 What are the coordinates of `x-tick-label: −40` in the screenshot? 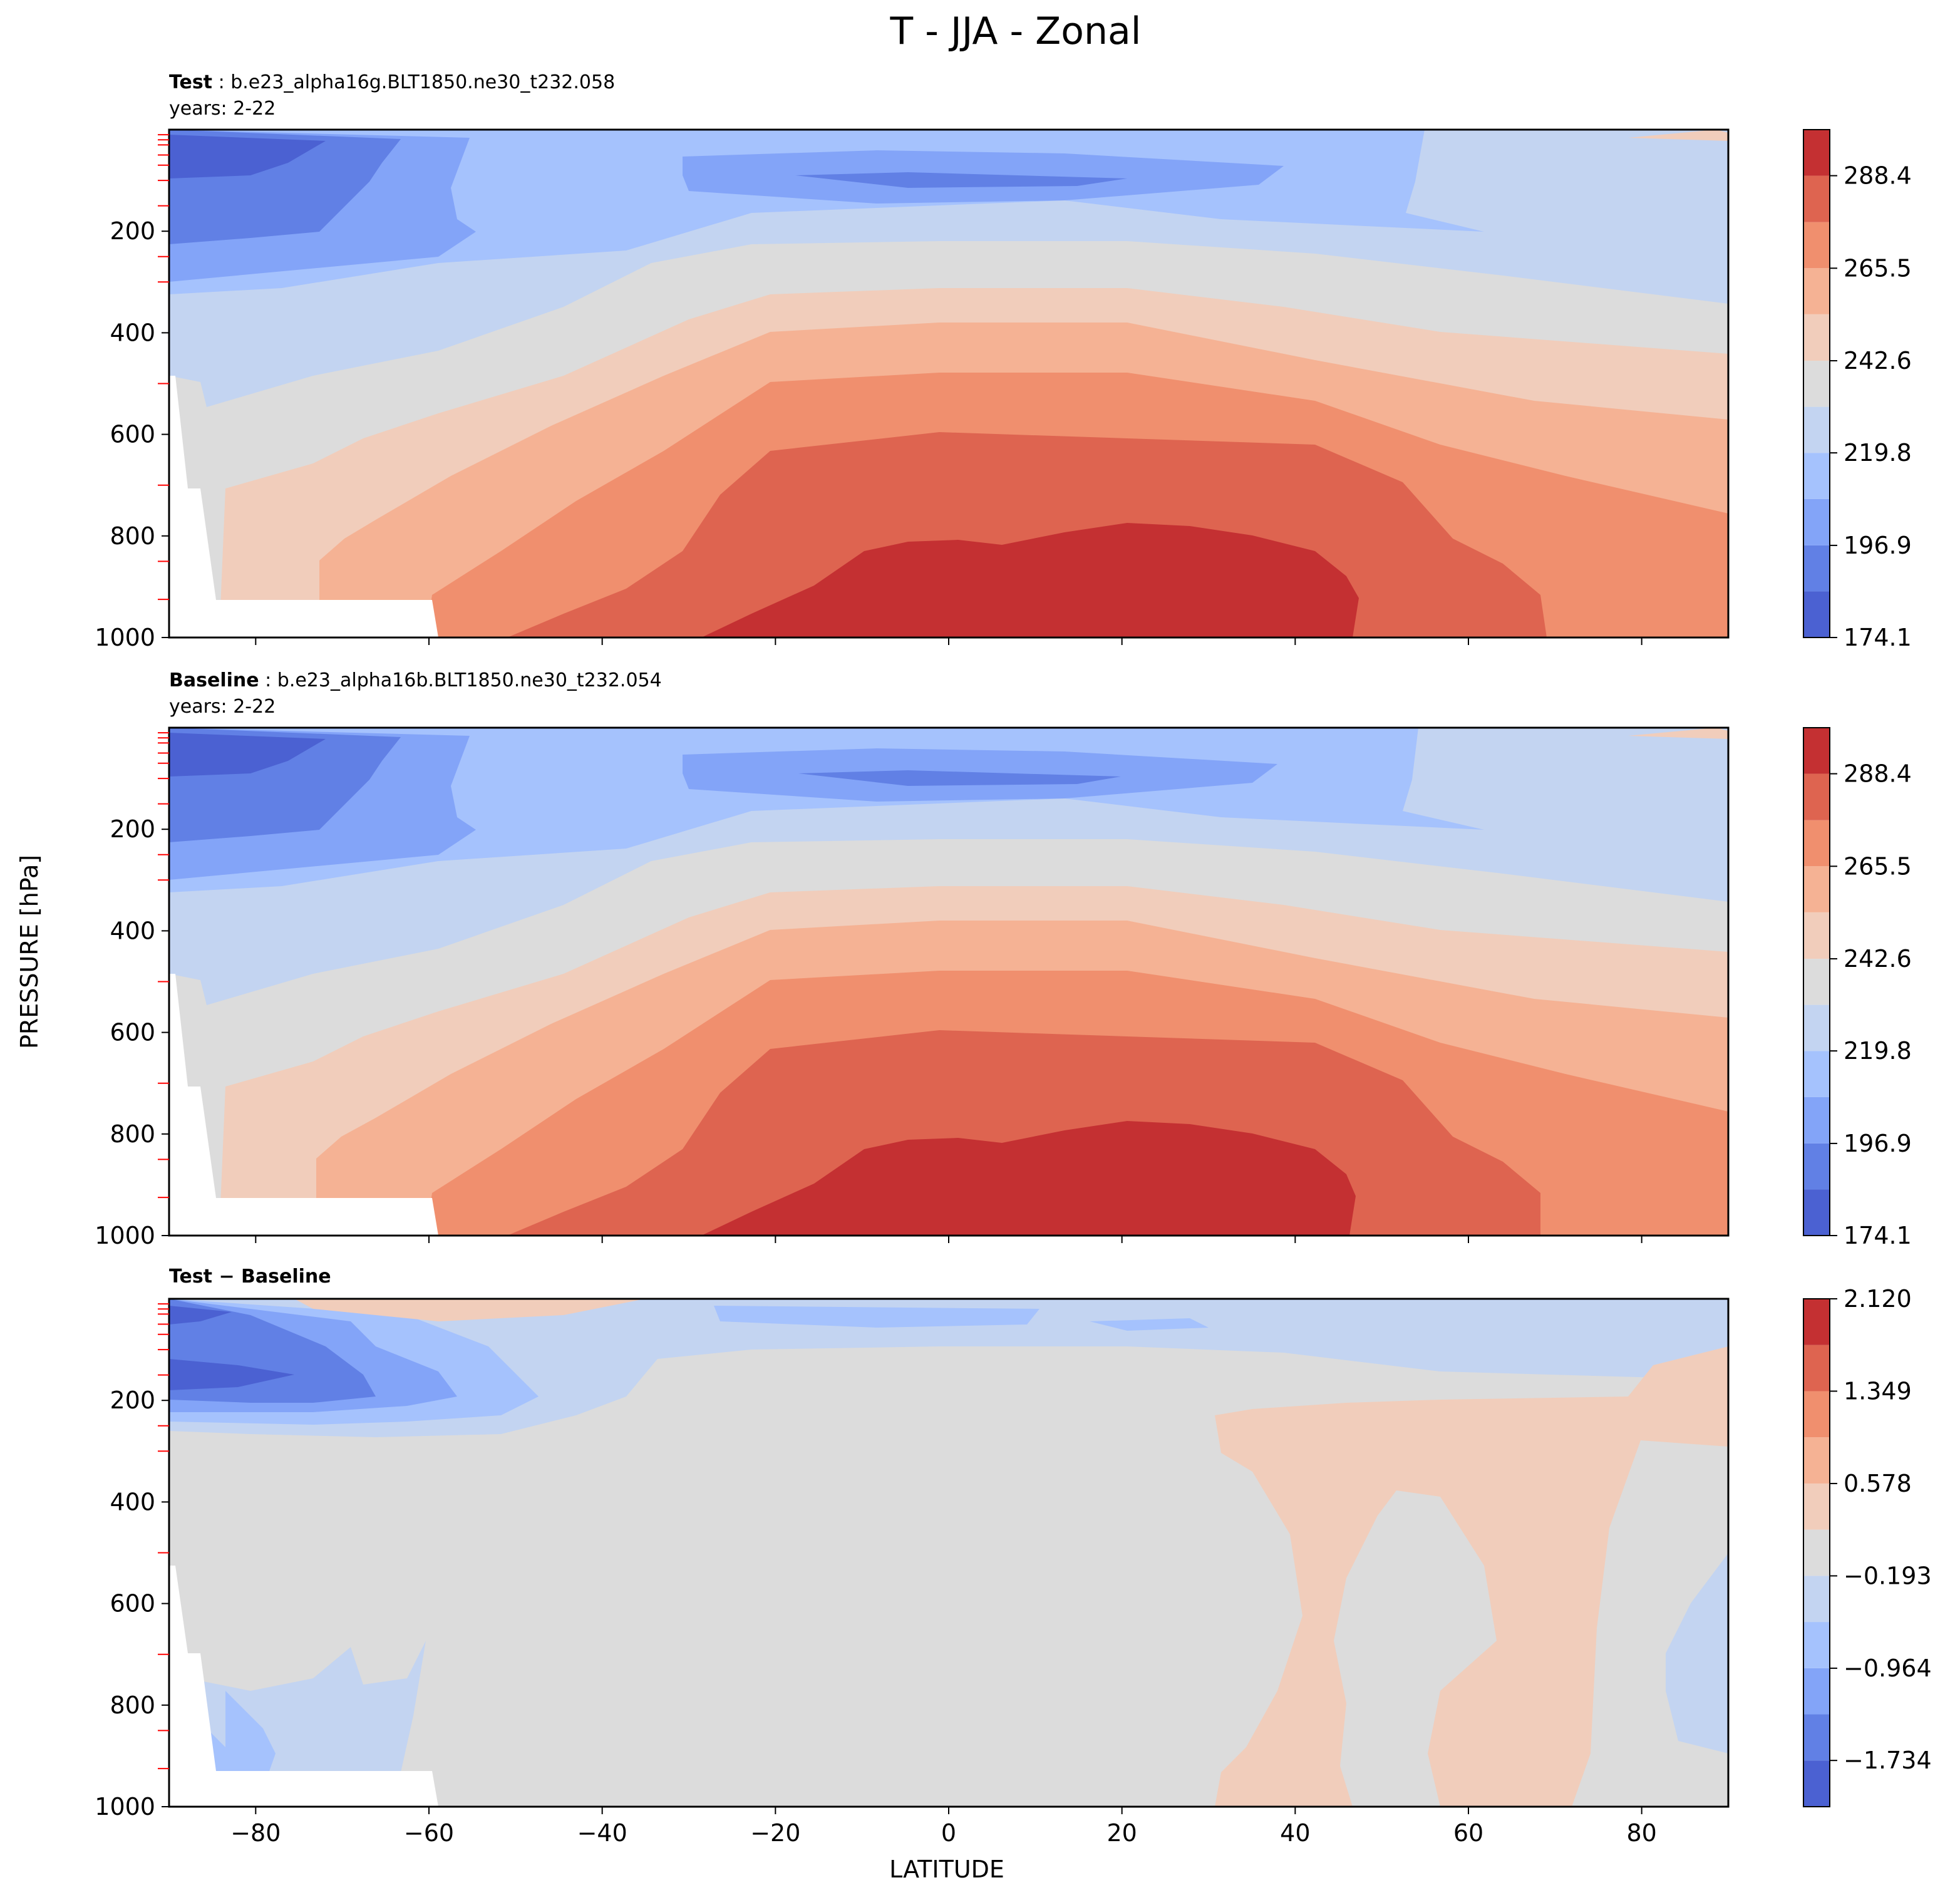 It's located at (602, 1833).